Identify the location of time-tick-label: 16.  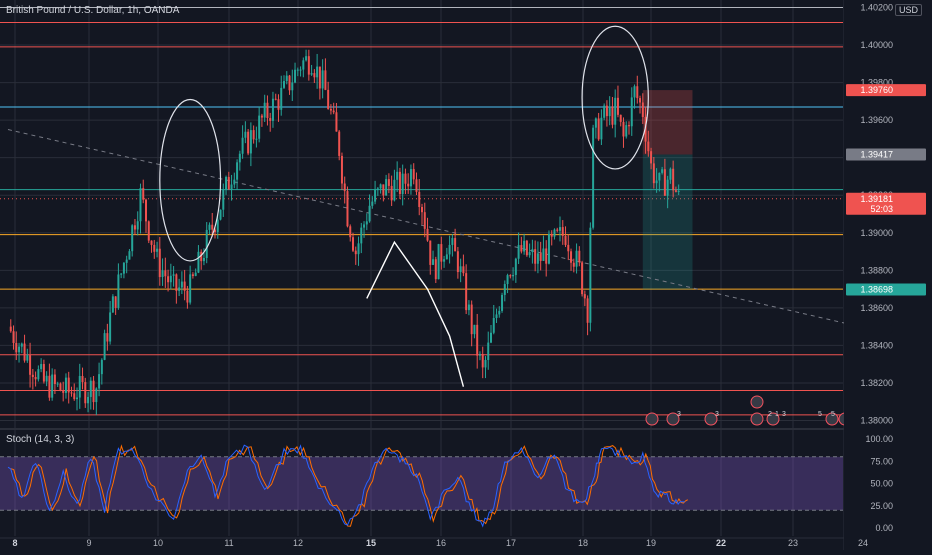
(441, 543).